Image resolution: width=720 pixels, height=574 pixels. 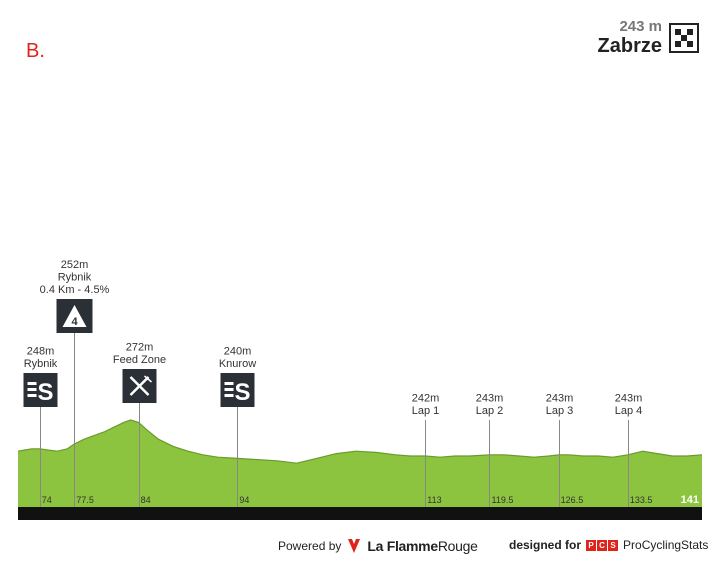 What do you see at coordinates (85, 500) in the screenshot?
I see `x-tick-label: 77.5` at bounding box center [85, 500].